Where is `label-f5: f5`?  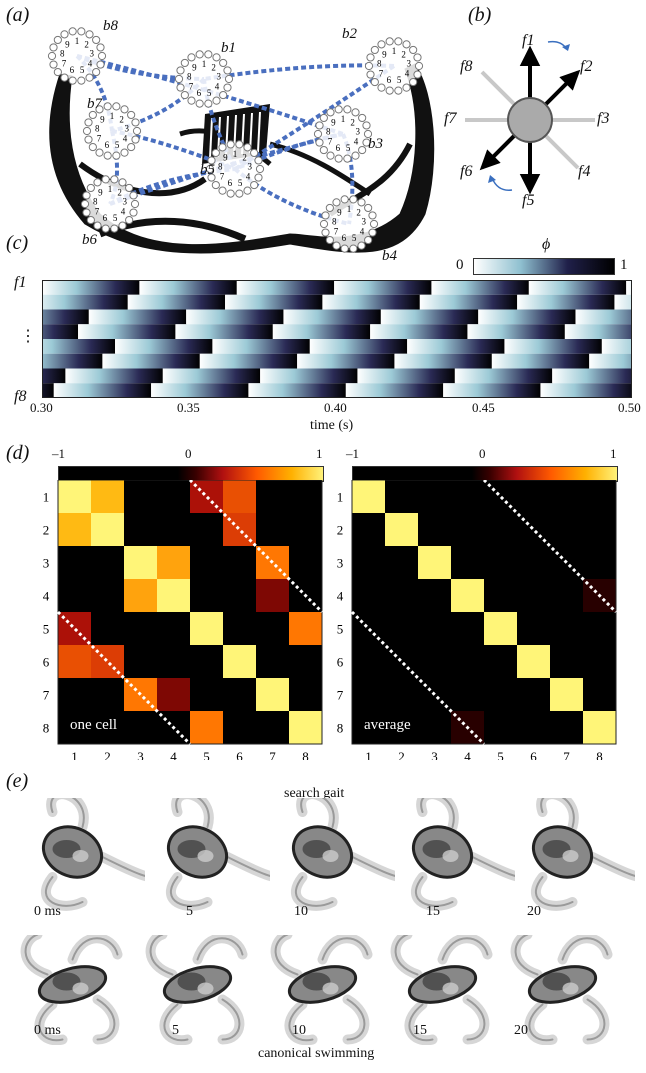
label-f5: f5 is located at coordinates (528, 201).